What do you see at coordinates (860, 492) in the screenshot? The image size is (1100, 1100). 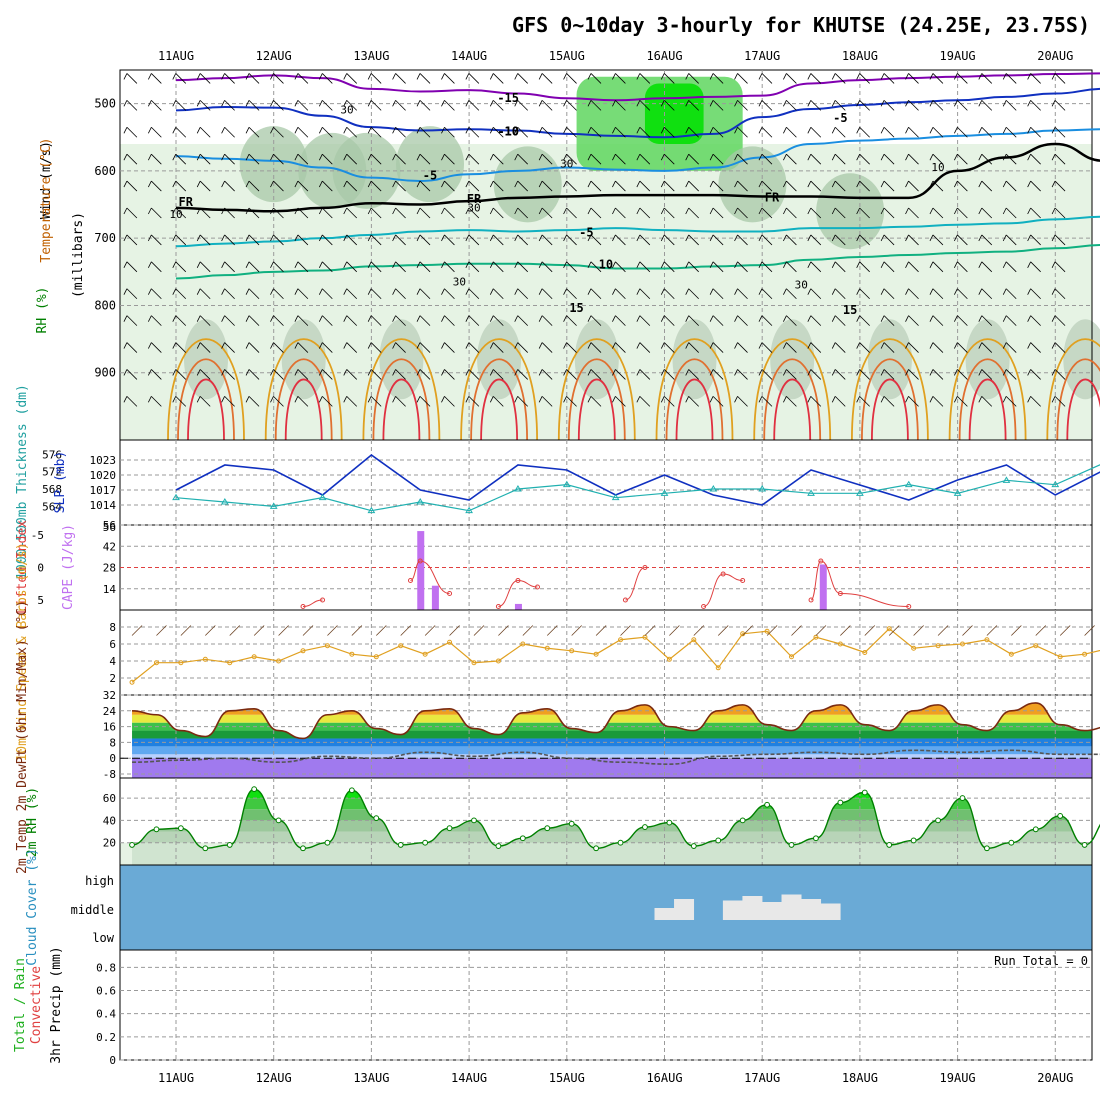 I see `thickness-marker` at bounding box center [860, 492].